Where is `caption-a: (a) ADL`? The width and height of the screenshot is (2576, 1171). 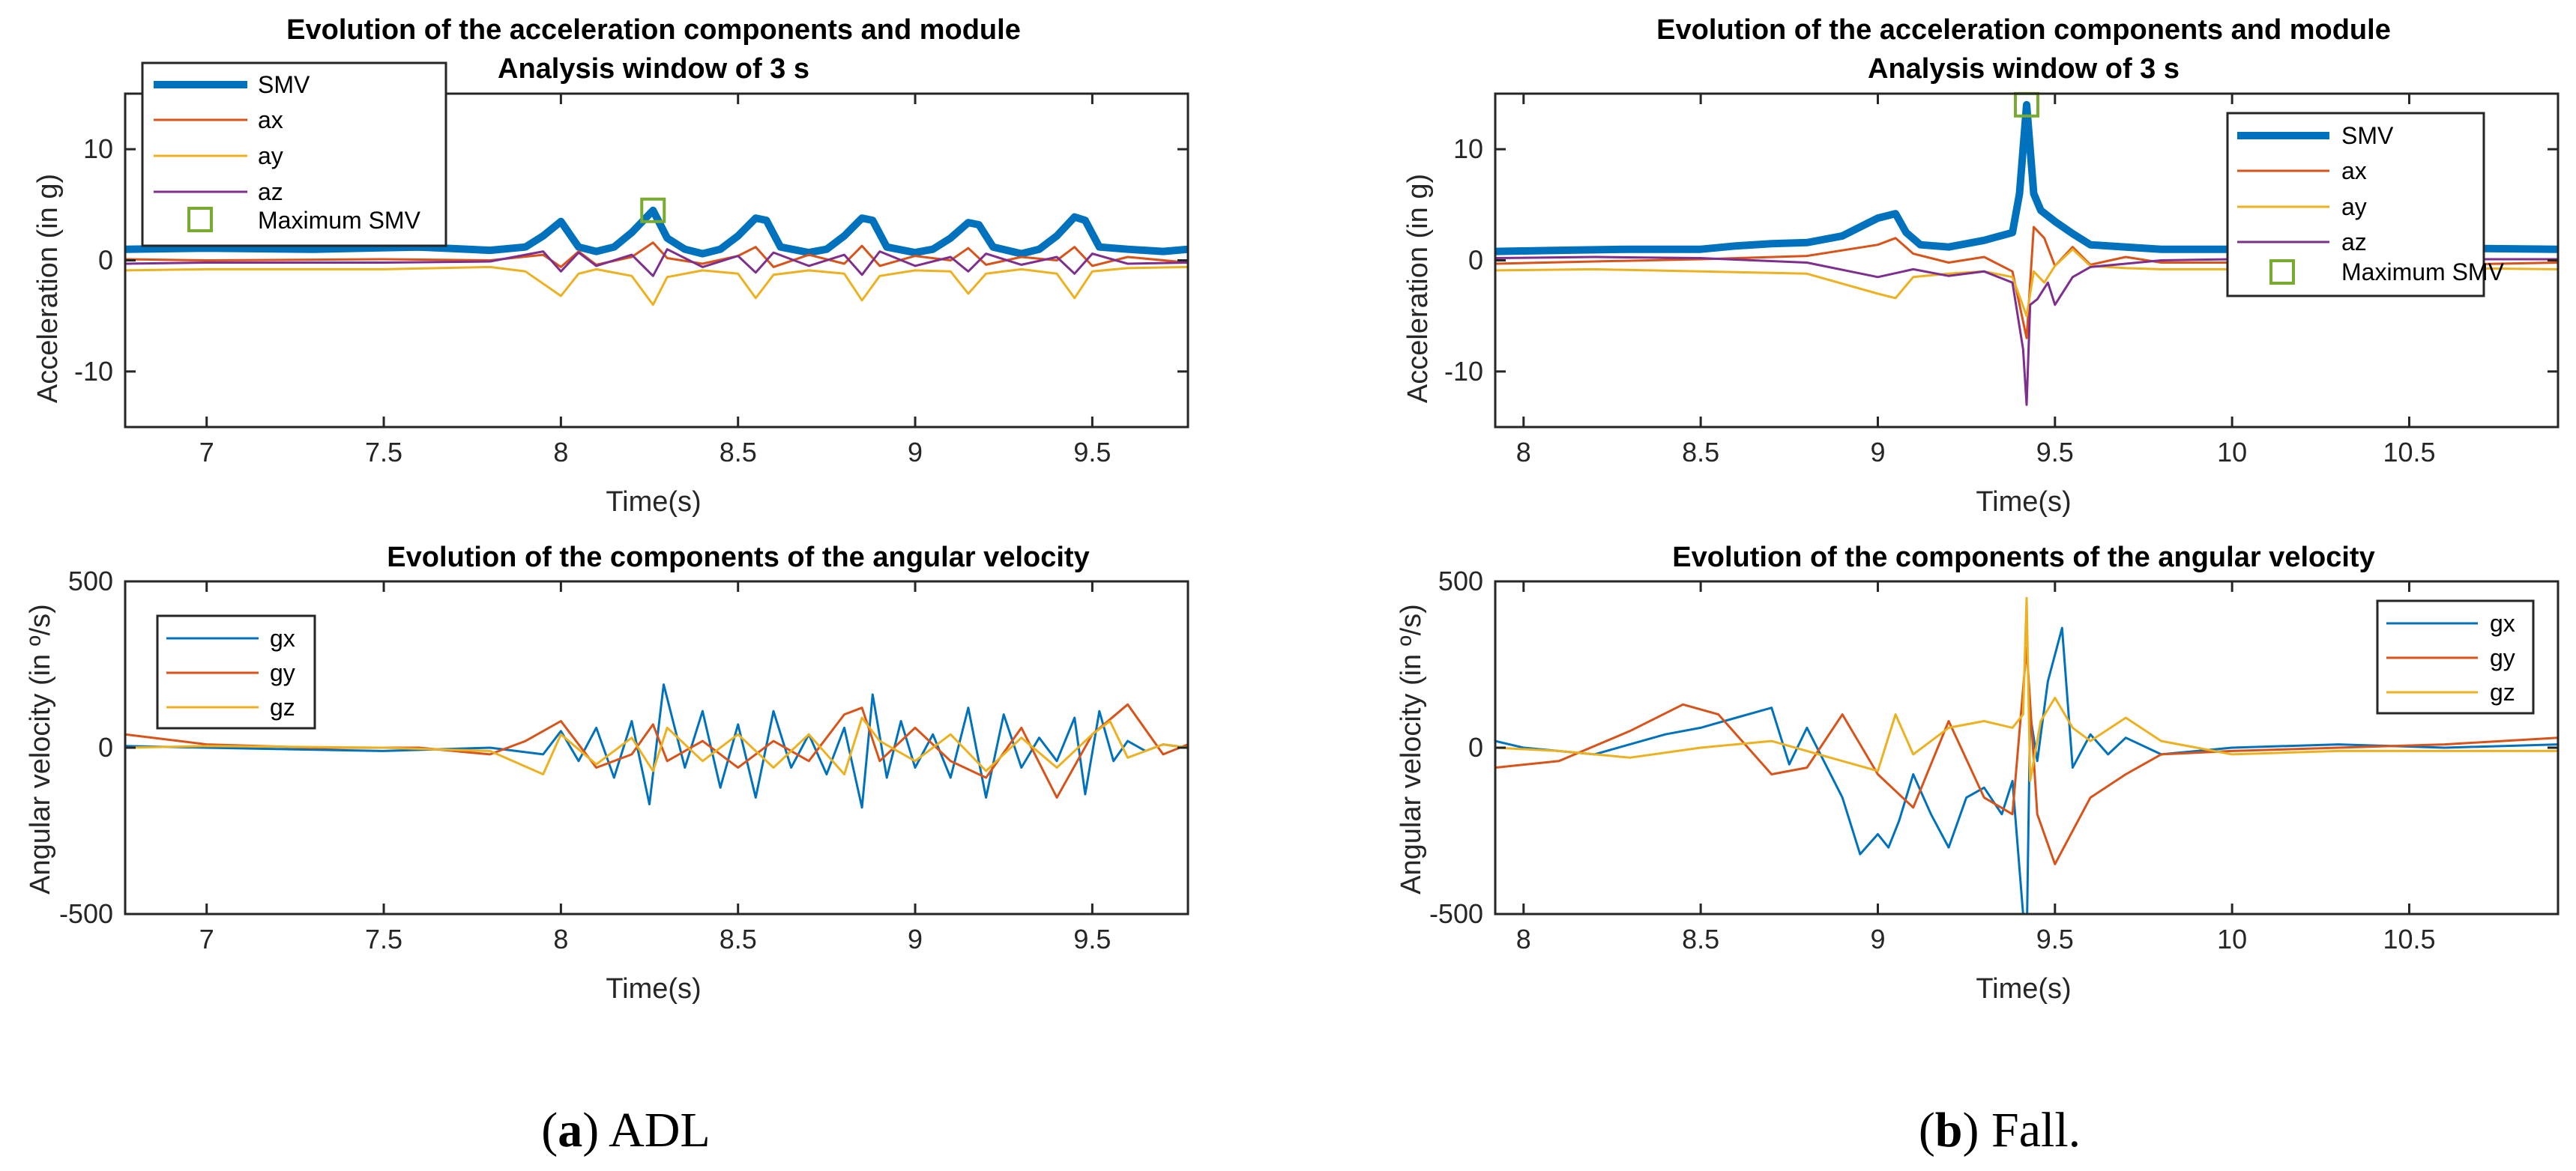
caption-a: (a) ADL is located at coordinates (626, 1130).